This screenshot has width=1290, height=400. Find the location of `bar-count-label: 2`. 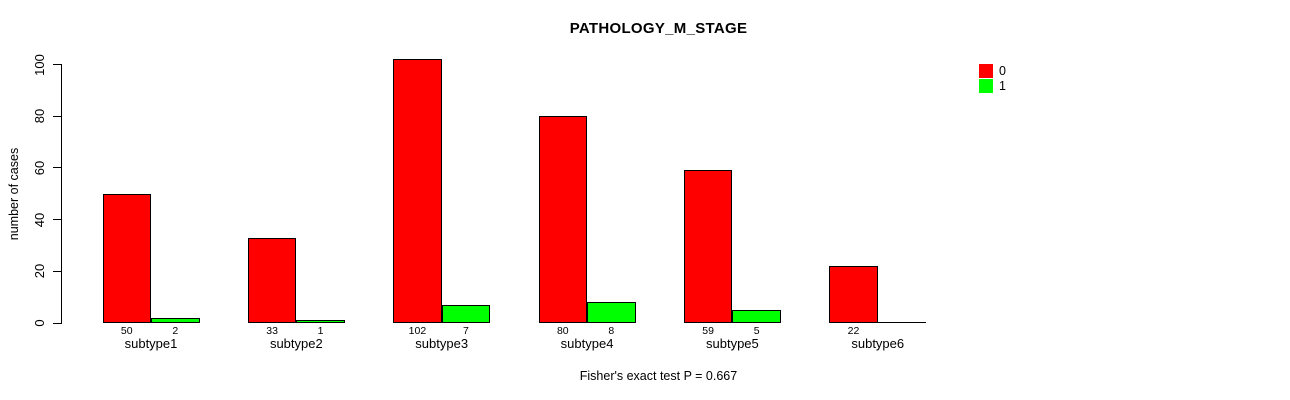

bar-count-label: 2 is located at coordinates (175, 331).